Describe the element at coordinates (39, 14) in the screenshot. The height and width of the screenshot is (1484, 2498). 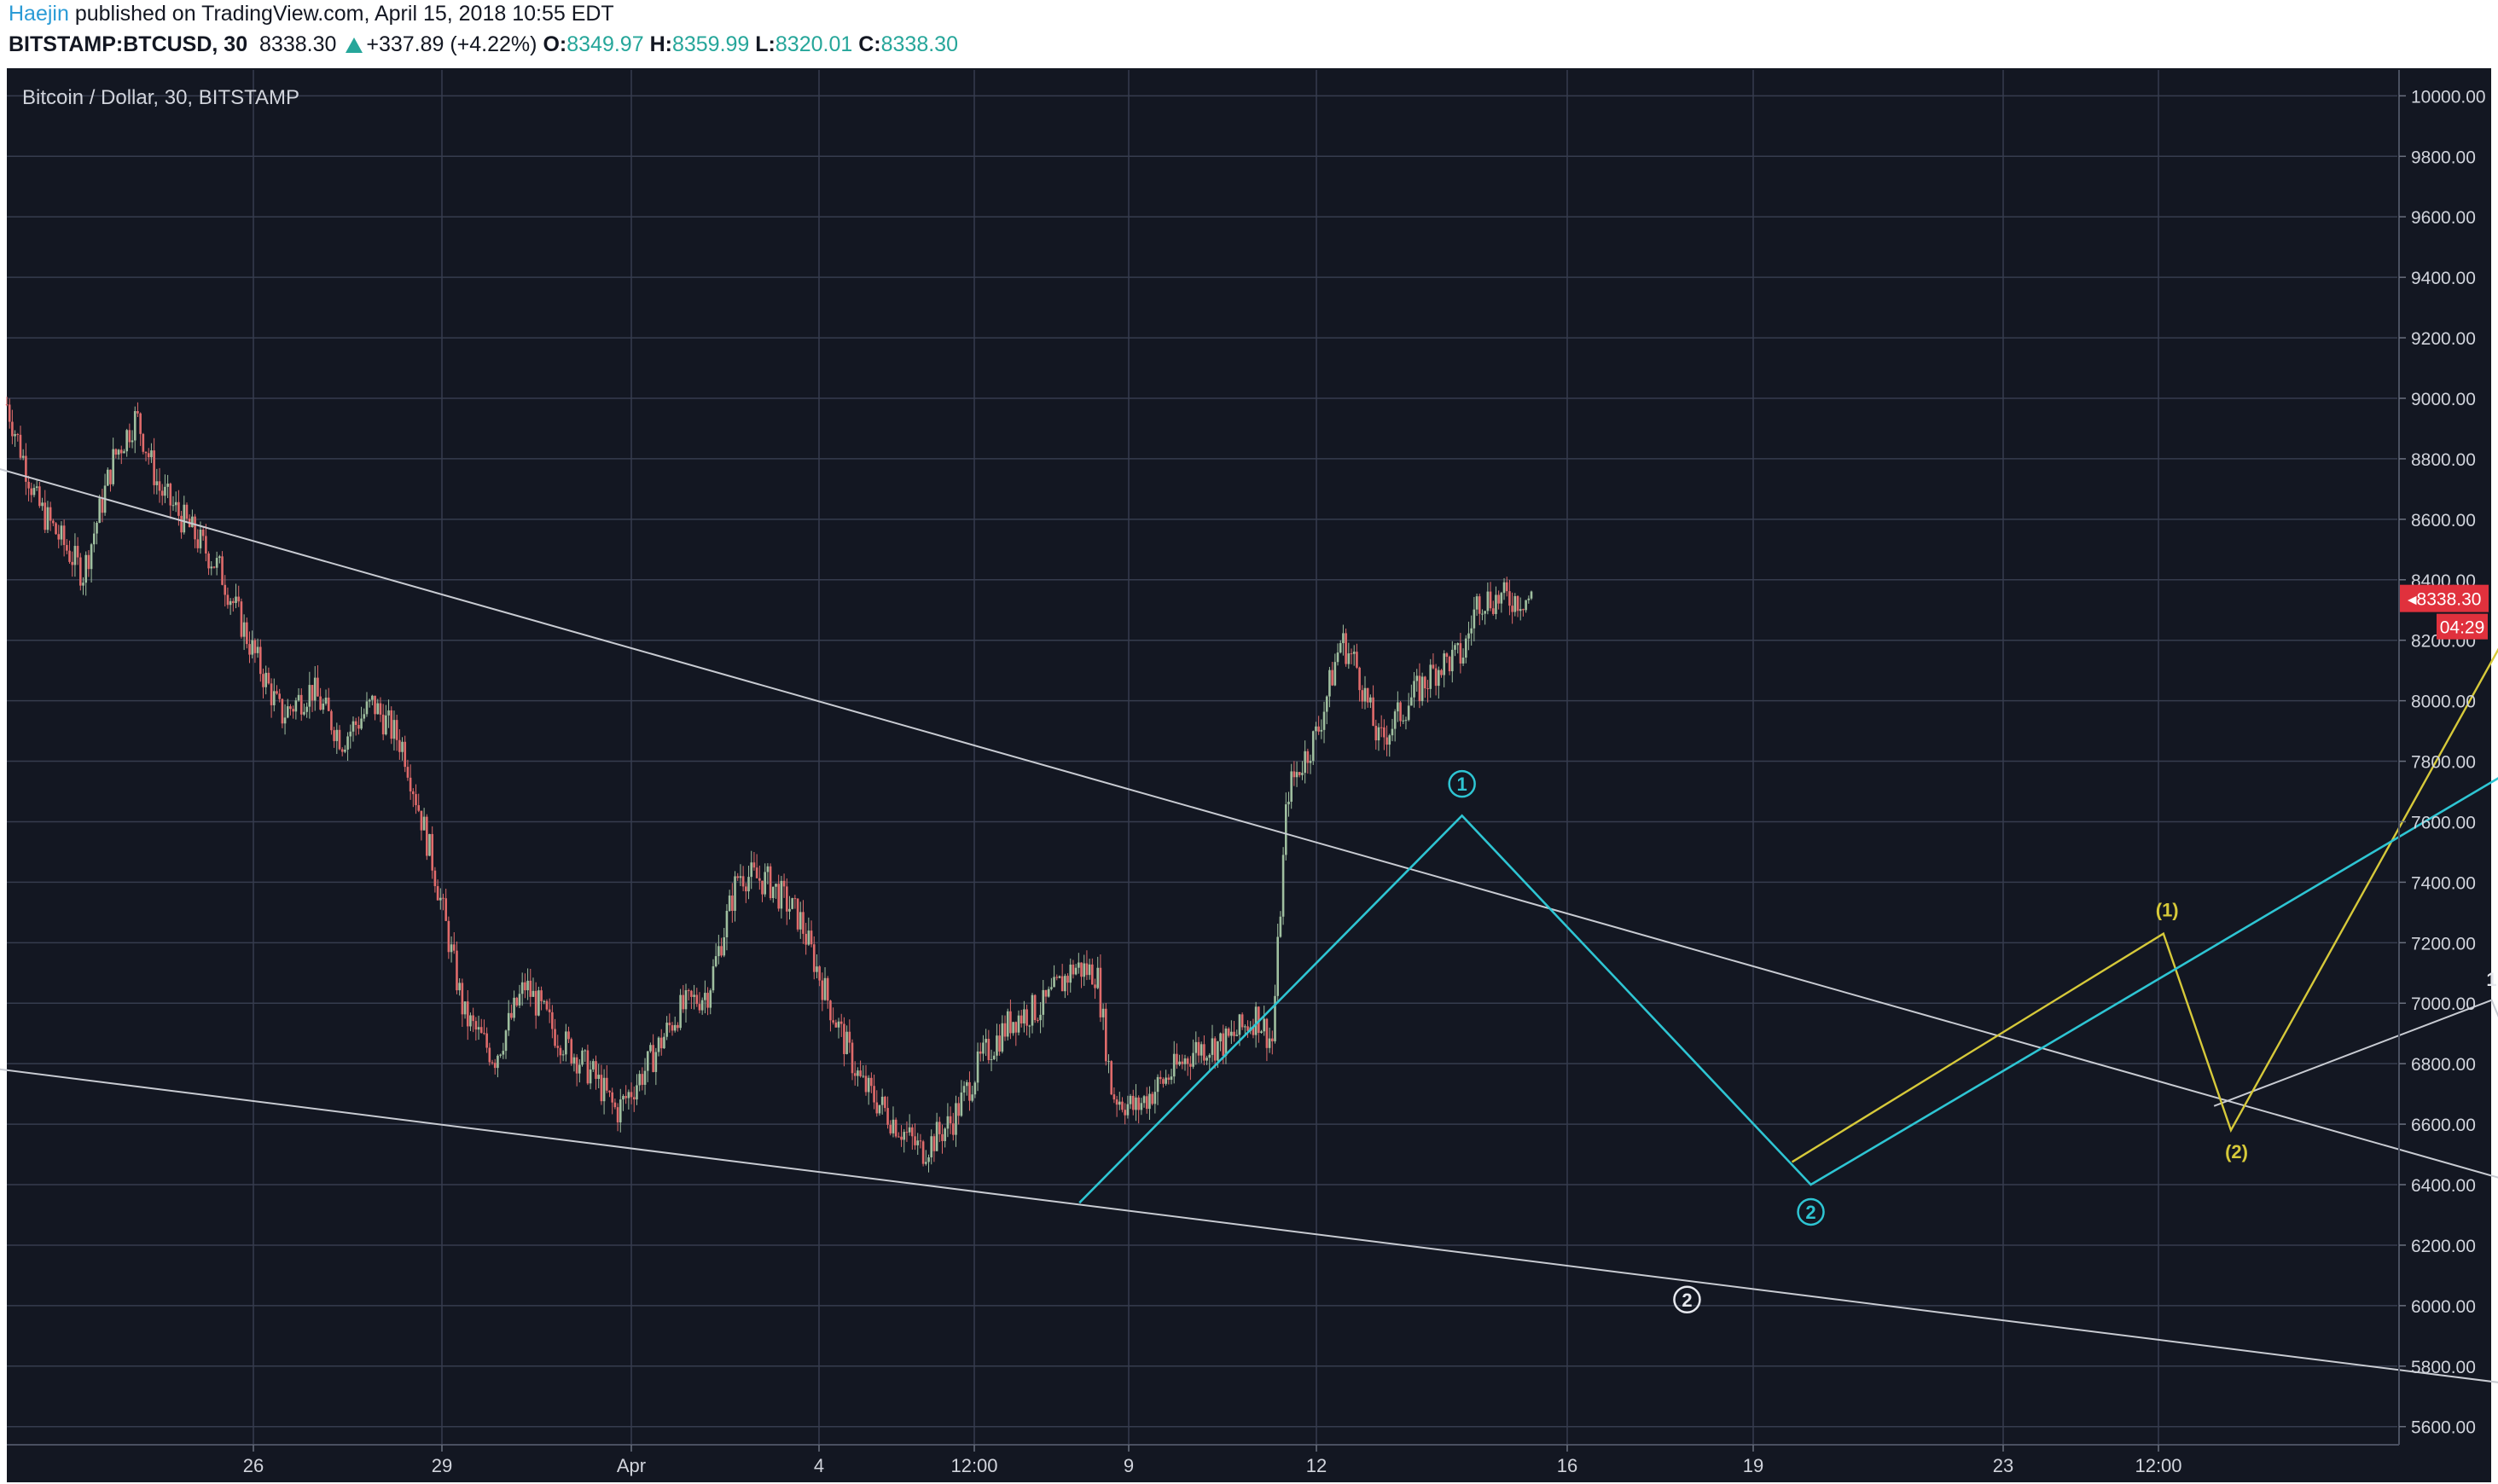
I see `author-link: Haejin` at that location.